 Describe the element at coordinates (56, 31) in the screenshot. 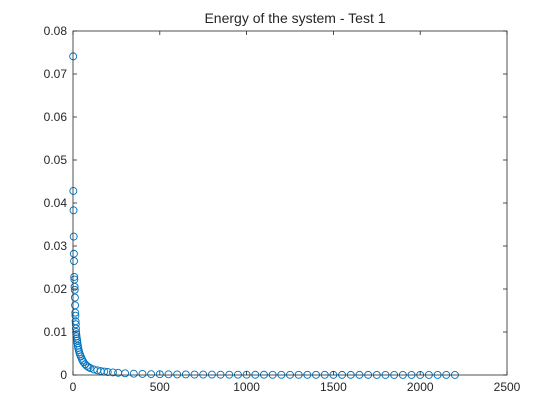

I see `y-tick-label: 0.08` at that location.